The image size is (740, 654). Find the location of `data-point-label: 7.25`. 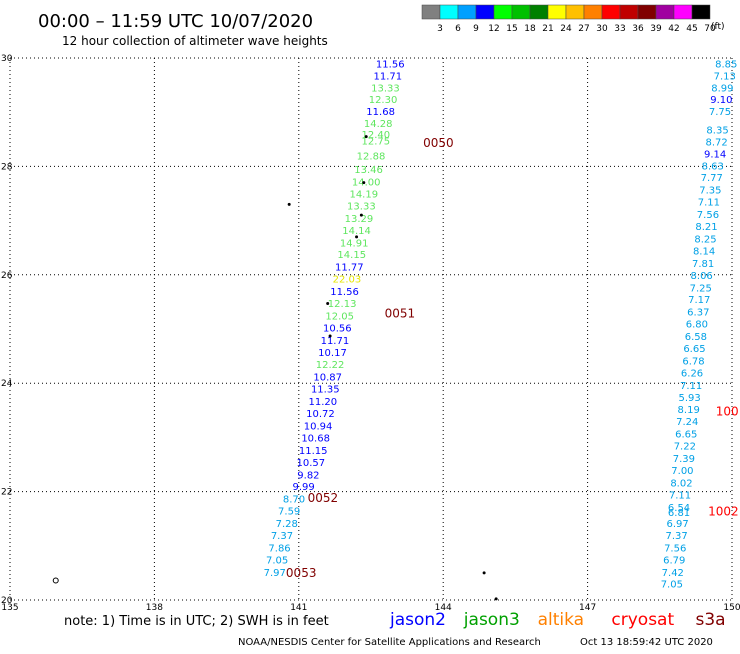

data-point-label: 7.25 is located at coordinates (701, 288).